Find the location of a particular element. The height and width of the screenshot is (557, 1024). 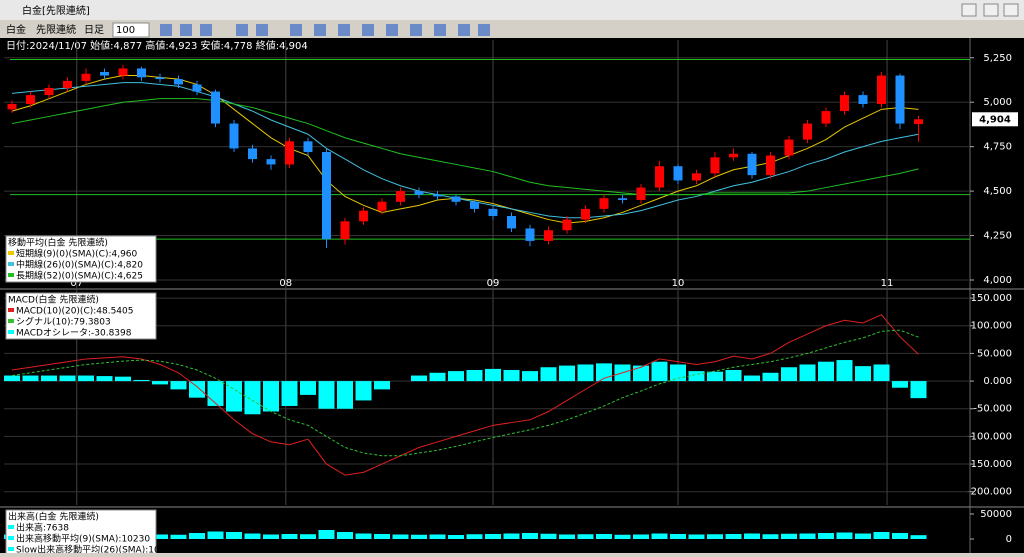

y-tick-label: 5,250 is located at coordinates (997, 58).